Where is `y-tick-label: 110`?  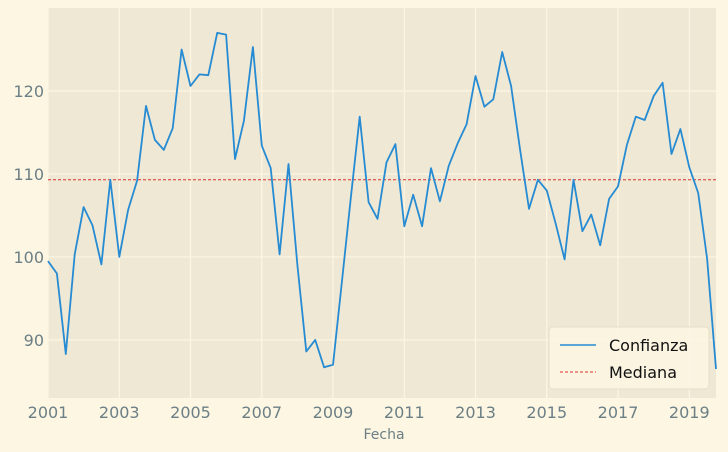
y-tick-label: 110 is located at coordinates (28, 174).